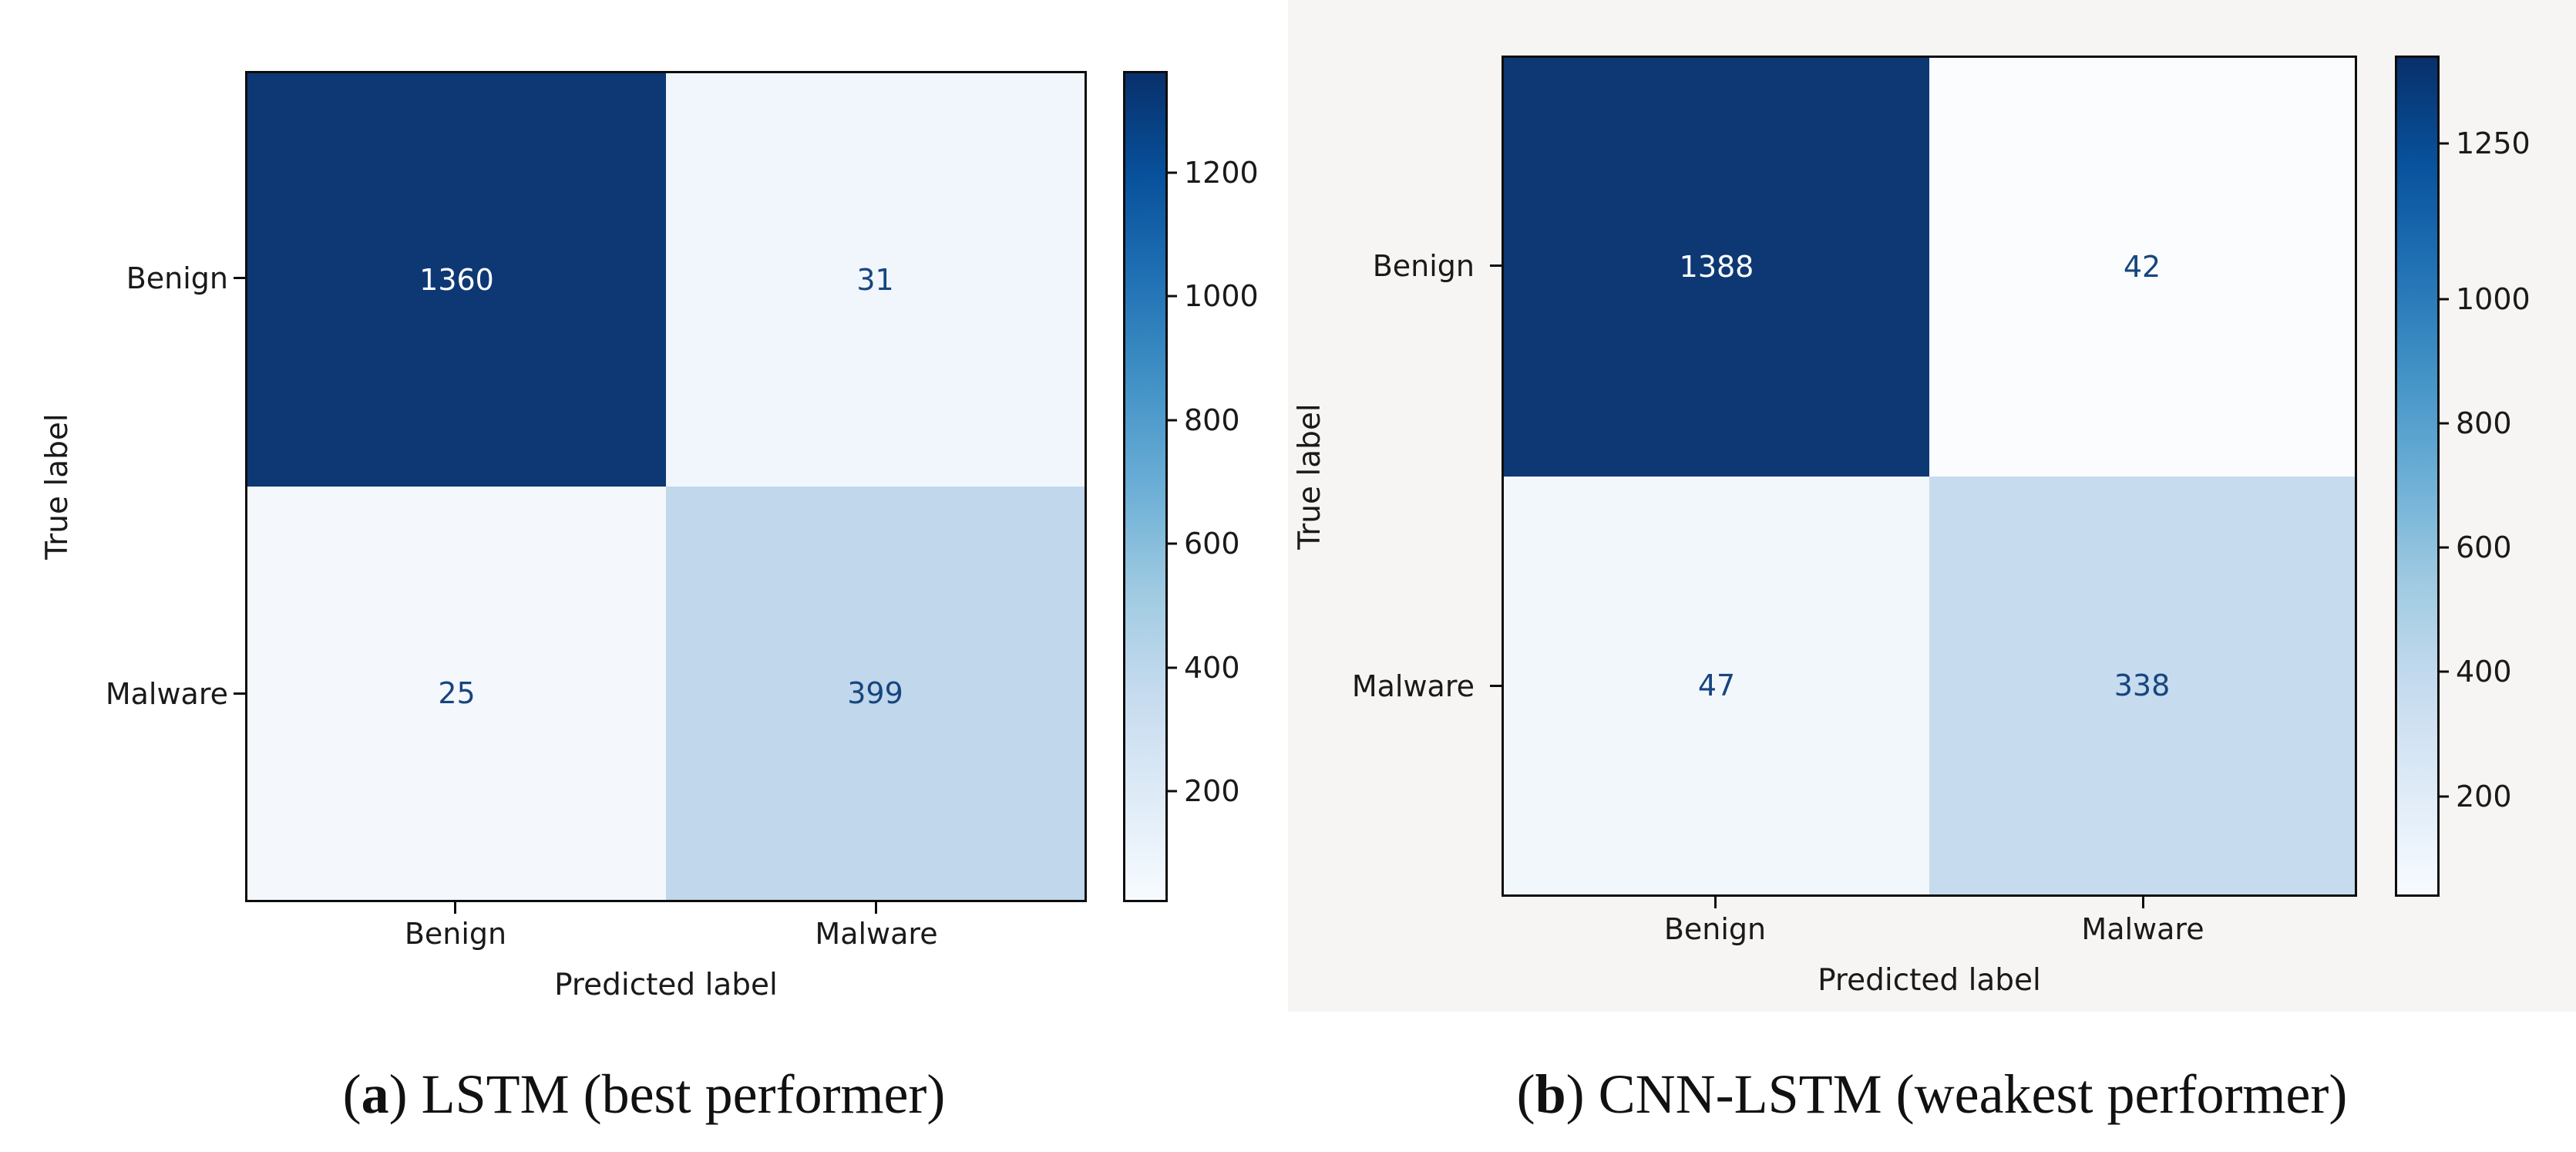  What do you see at coordinates (456, 693) in the screenshot?
I see `cell-true-malware-pred-benign: 25` at bounding box center [456, 693].